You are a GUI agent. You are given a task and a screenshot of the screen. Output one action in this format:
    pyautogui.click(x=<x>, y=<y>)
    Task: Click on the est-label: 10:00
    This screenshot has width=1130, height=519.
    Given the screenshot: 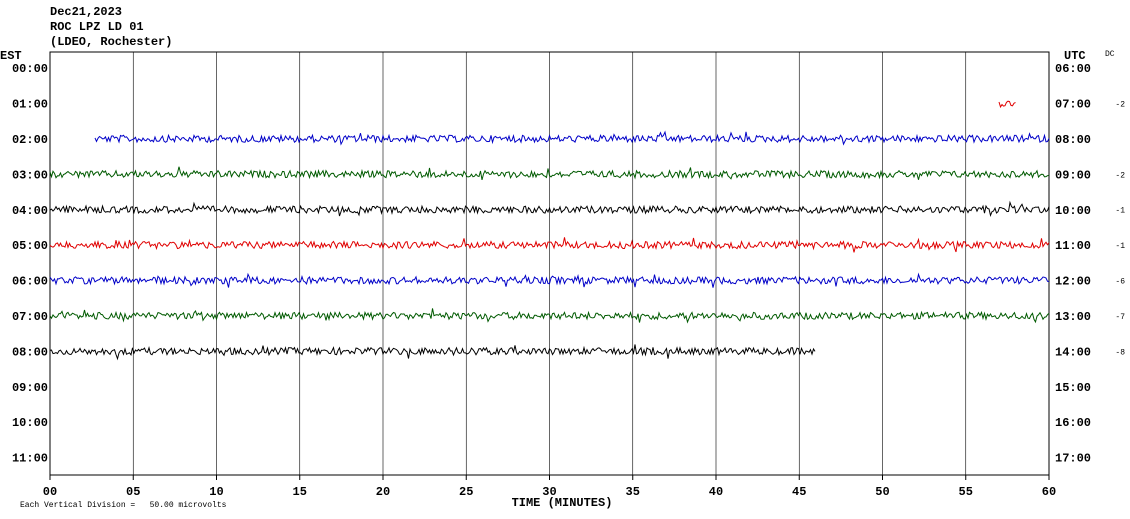 What is the action you would take?
    pyautogui.click(x=30, y=423)
    